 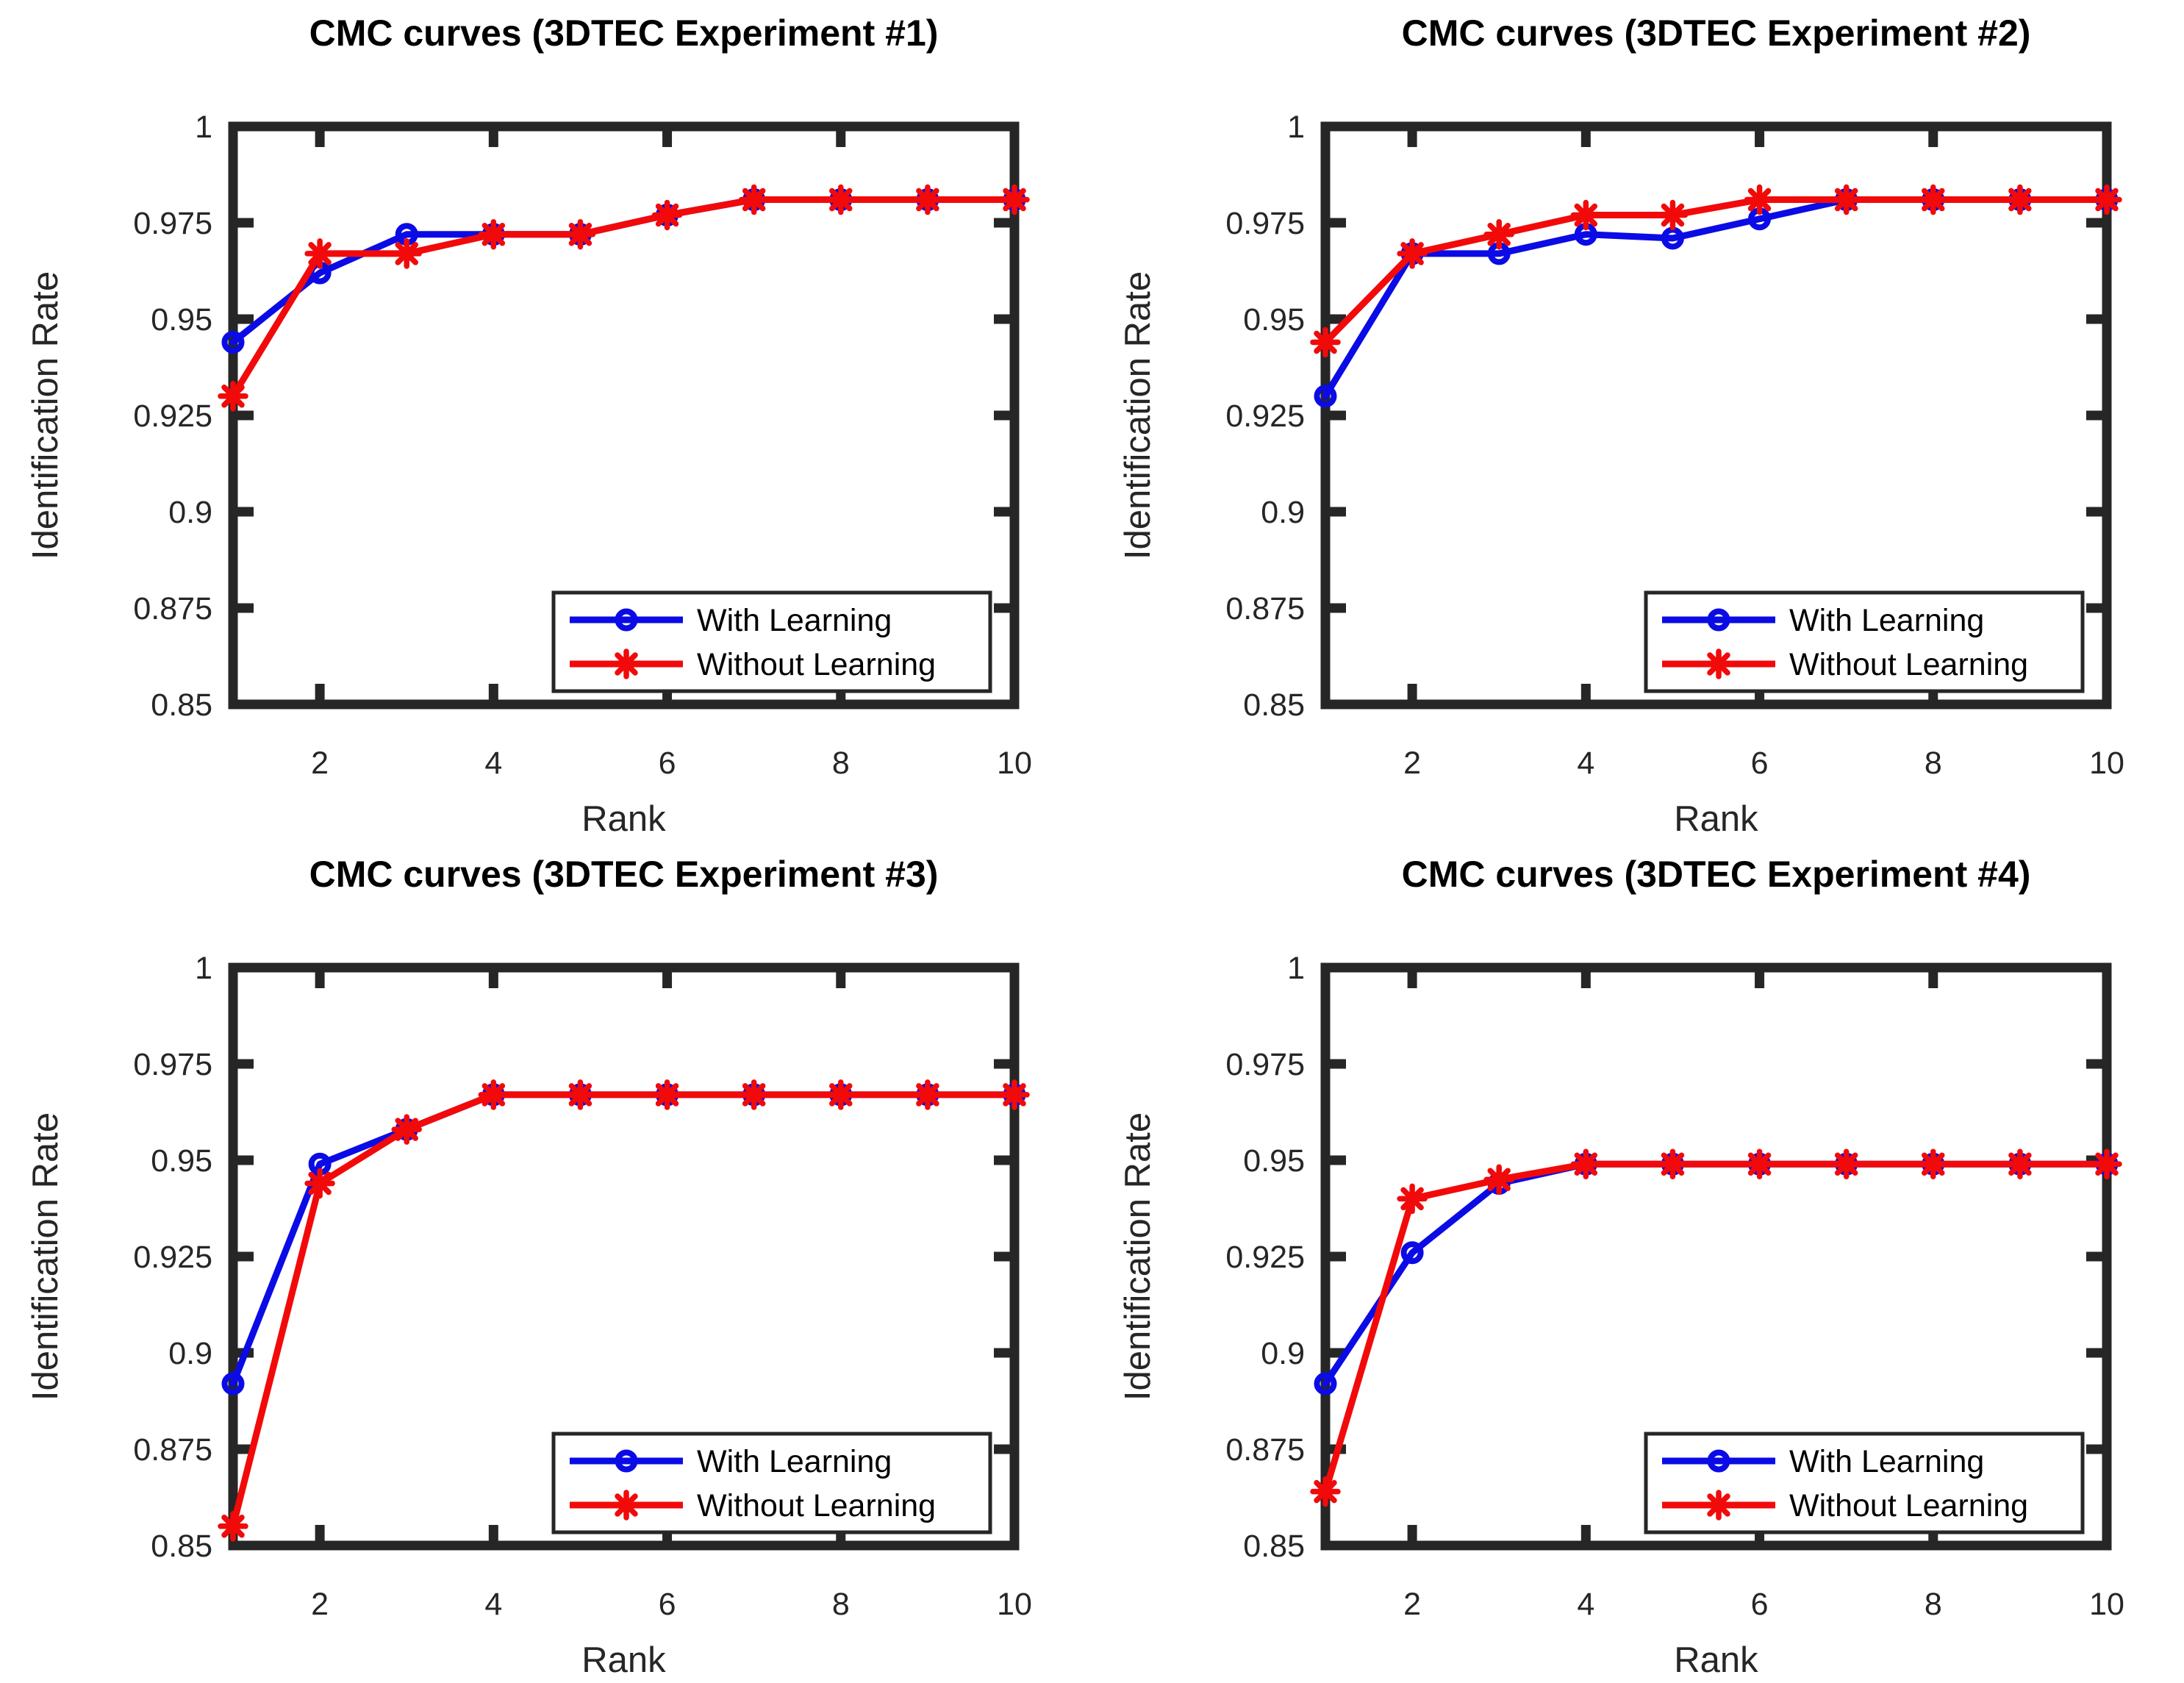 I want to click on chart-title: CMC curves (3DTEC Experiment #2), so click(x=1716, y=33).